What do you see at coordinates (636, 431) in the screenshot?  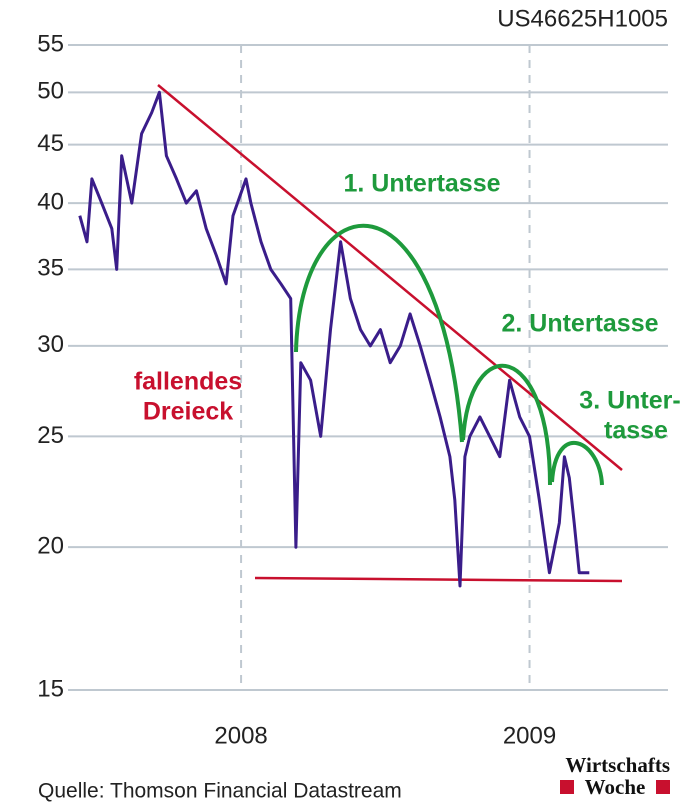 I see `annotation: tasse` at bounding box center [636, 431].